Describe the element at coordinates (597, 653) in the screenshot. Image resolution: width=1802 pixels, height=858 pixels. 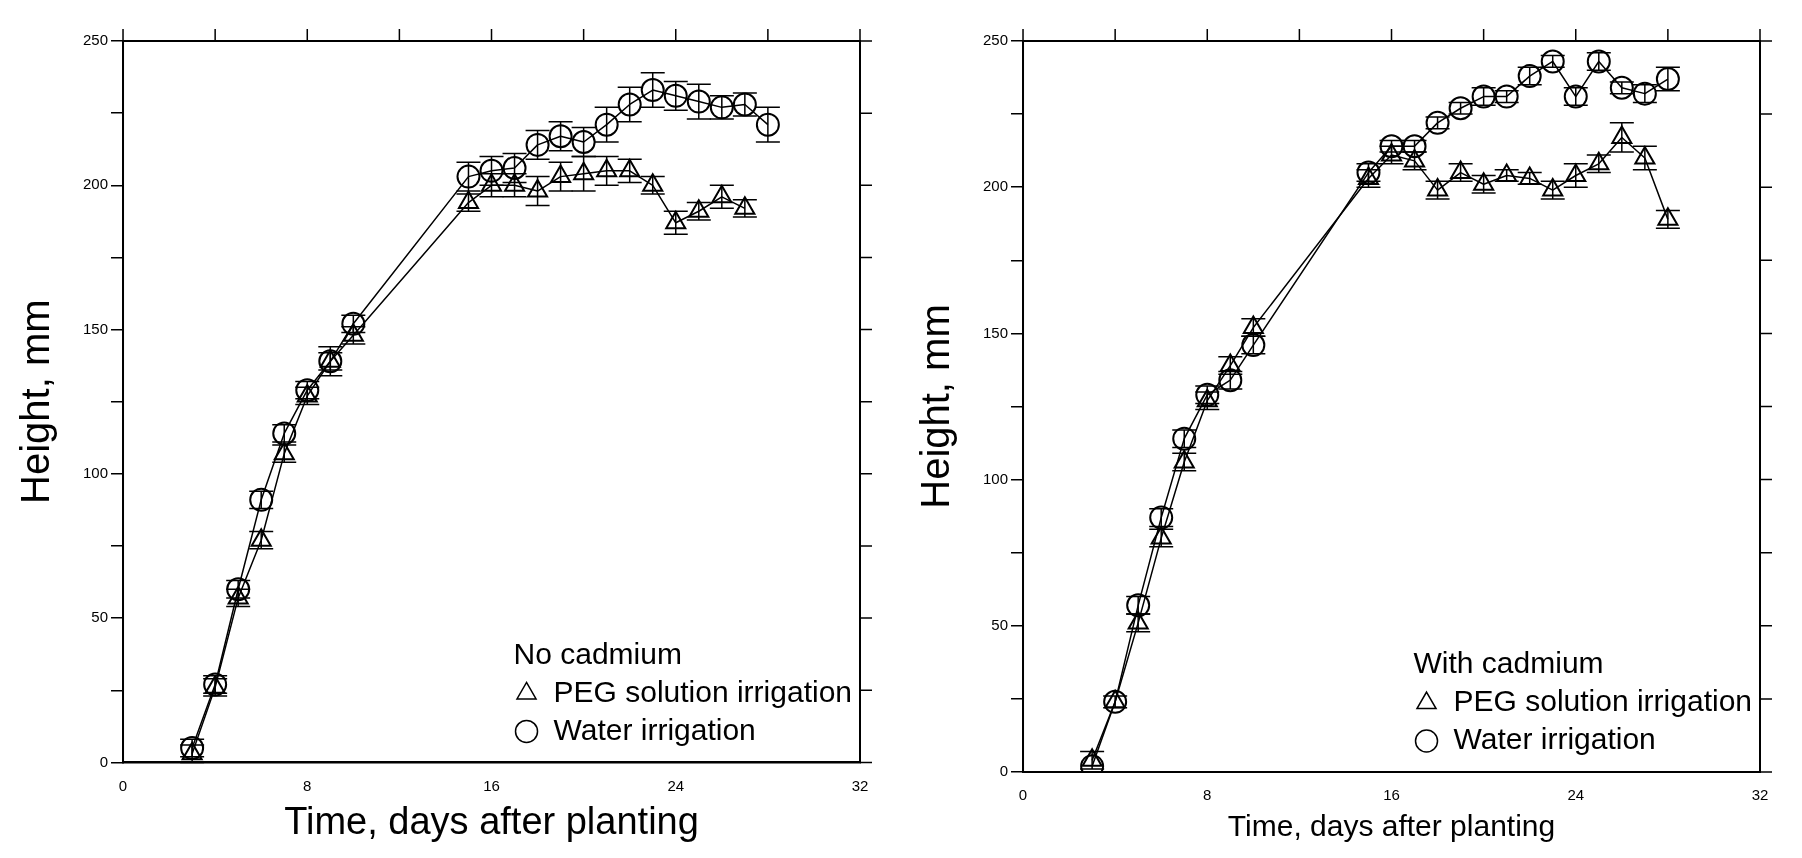
I see `legend-title: No cadmium` at that location.